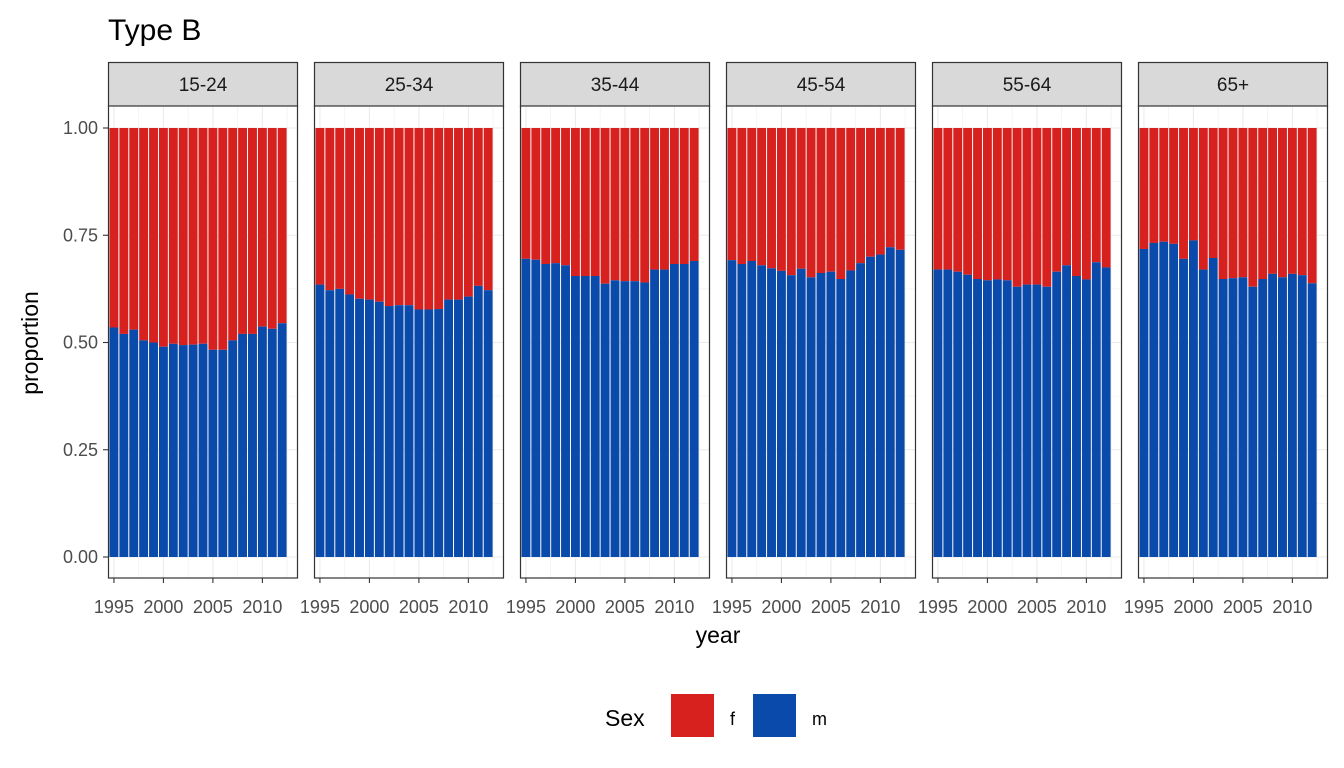  What do you see at coordinates (791, 202) in the screenshot?
I see `bar-f-2001` at bounding box center [791, 202].